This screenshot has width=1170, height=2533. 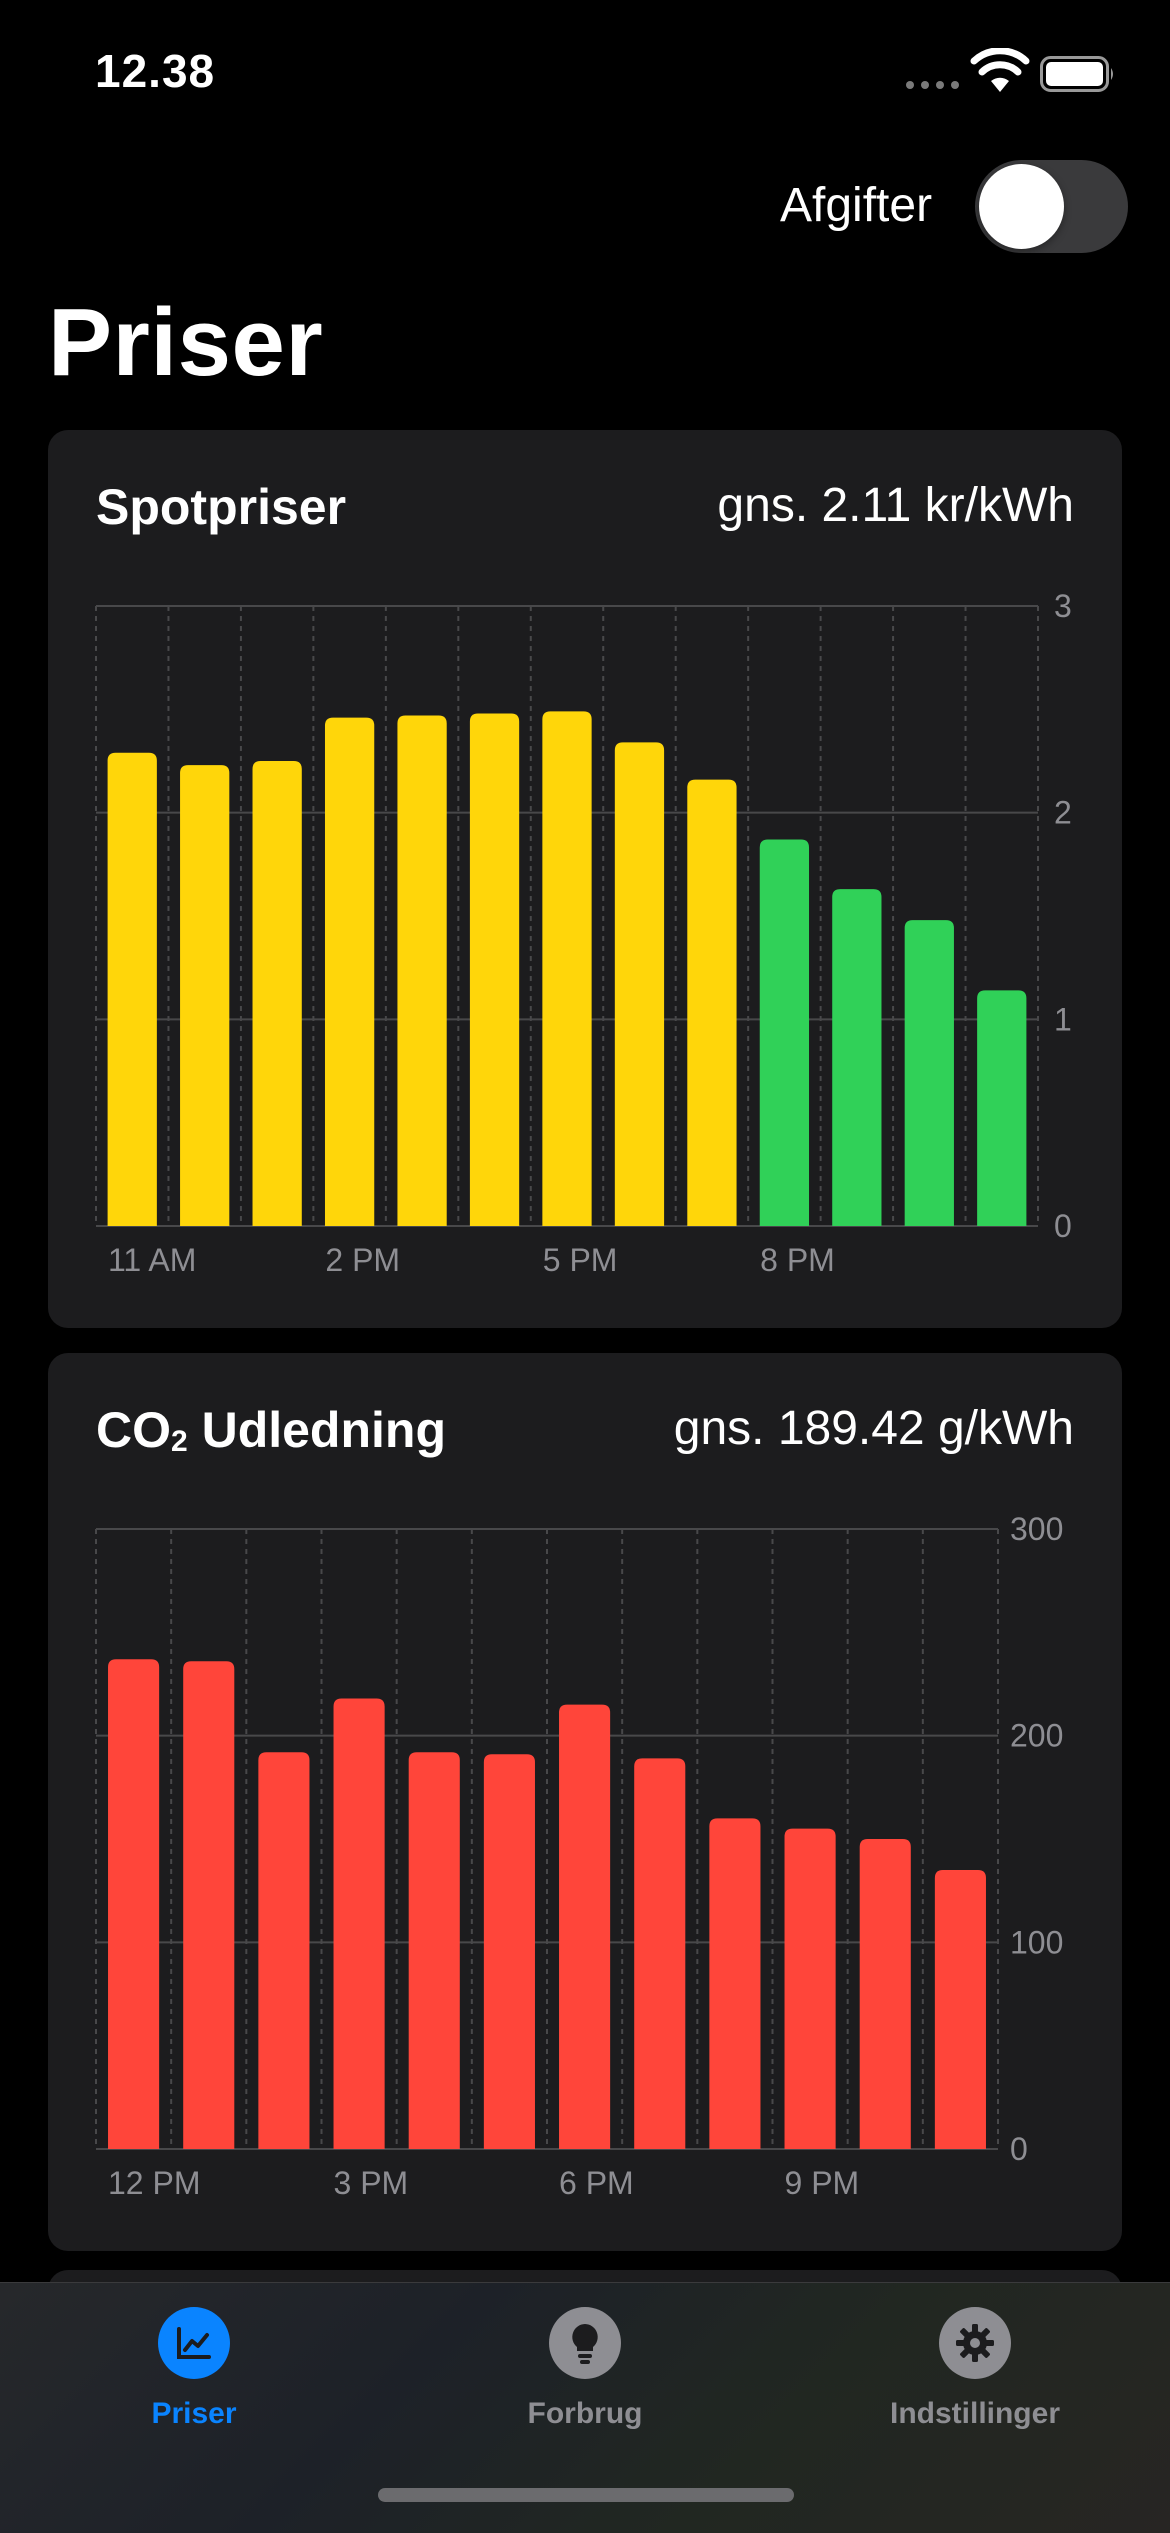 I want to click on y-tick-label: 3, so click(x=1063, y=606).